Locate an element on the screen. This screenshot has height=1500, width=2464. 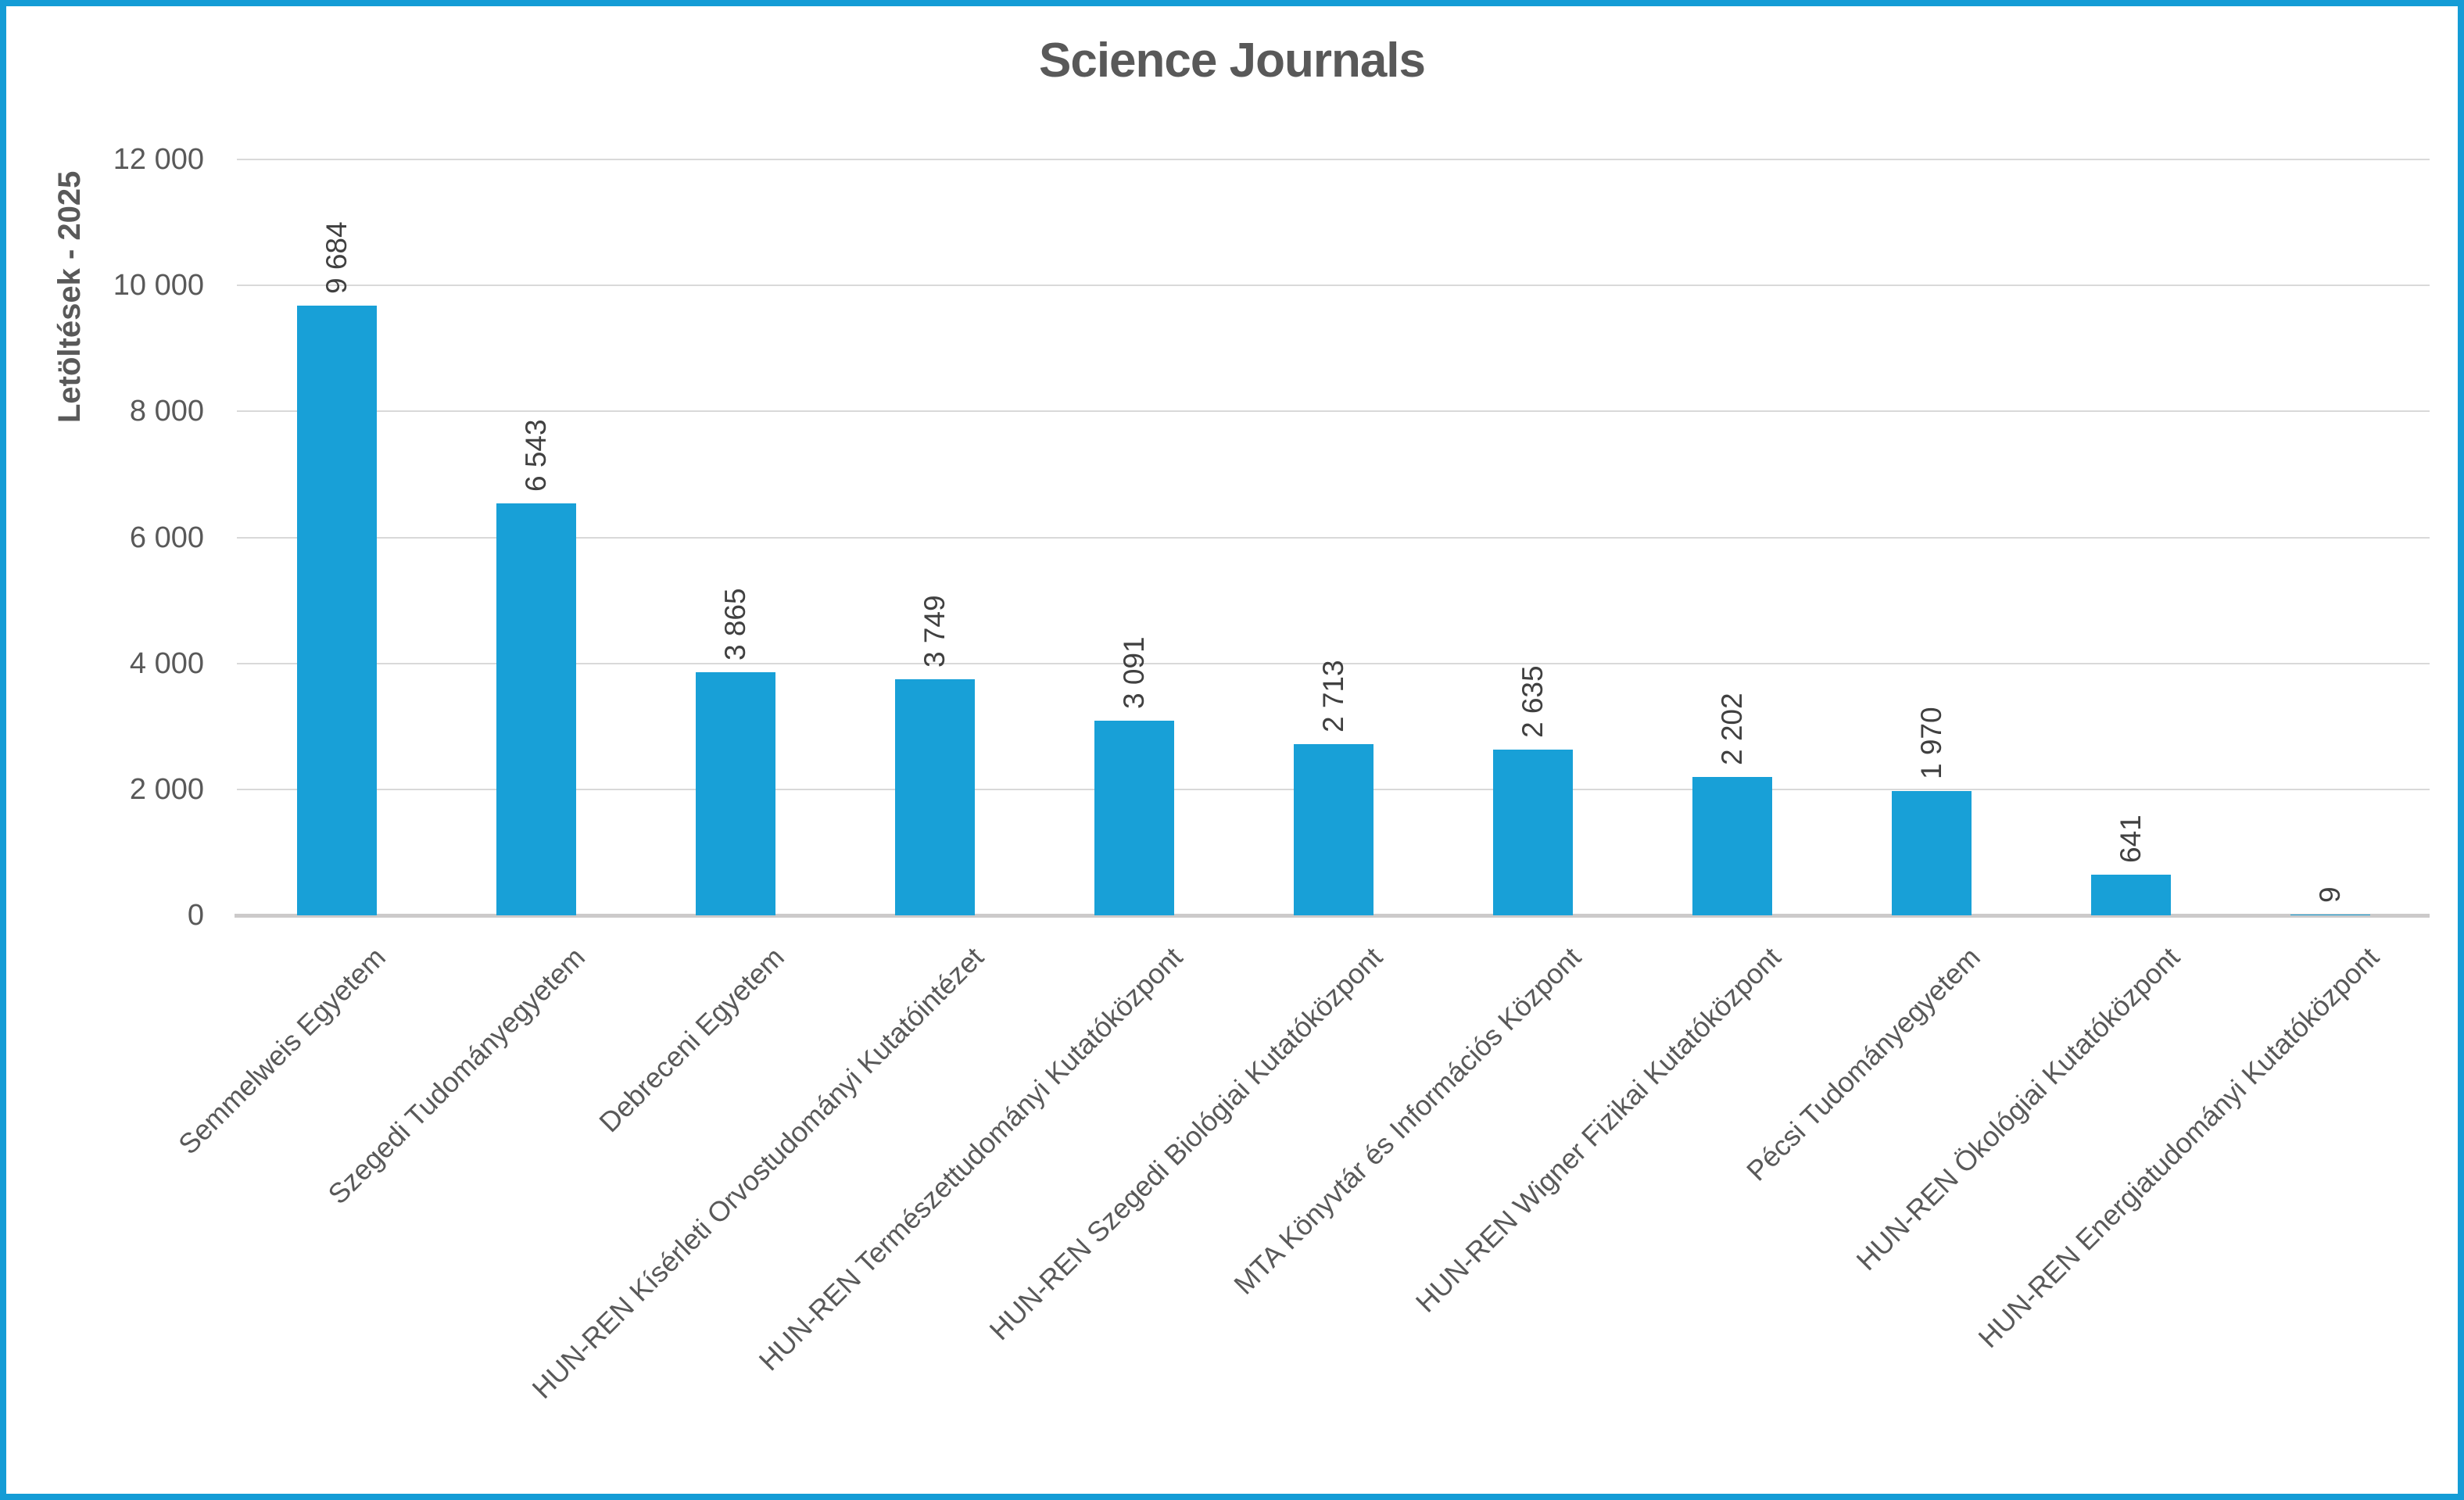
y-tick-label: 0 is located at coordinates (195, 916).